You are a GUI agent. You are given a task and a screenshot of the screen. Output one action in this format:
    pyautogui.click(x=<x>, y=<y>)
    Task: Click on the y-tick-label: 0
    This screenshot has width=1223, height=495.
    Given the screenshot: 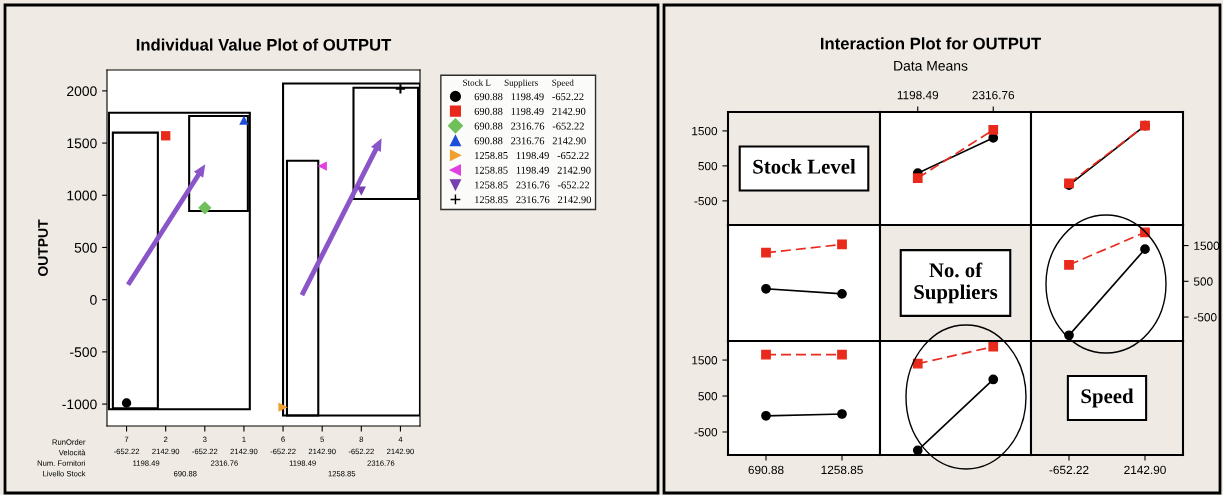 What is the action you would take?
    pyautogui.click(x=93, y=300)
    